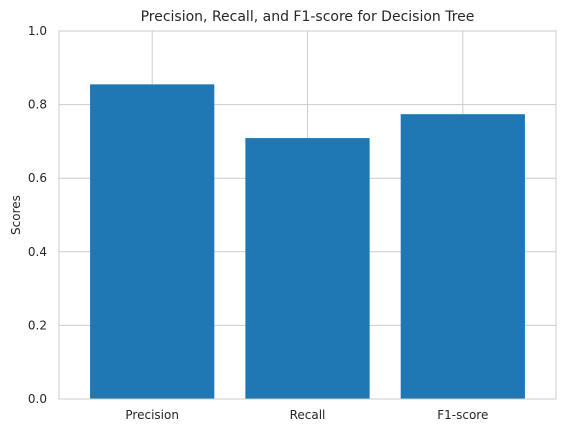  Describe the element at coordinates (307, 268) in the screenshot. I see `bar-recall` at that location.